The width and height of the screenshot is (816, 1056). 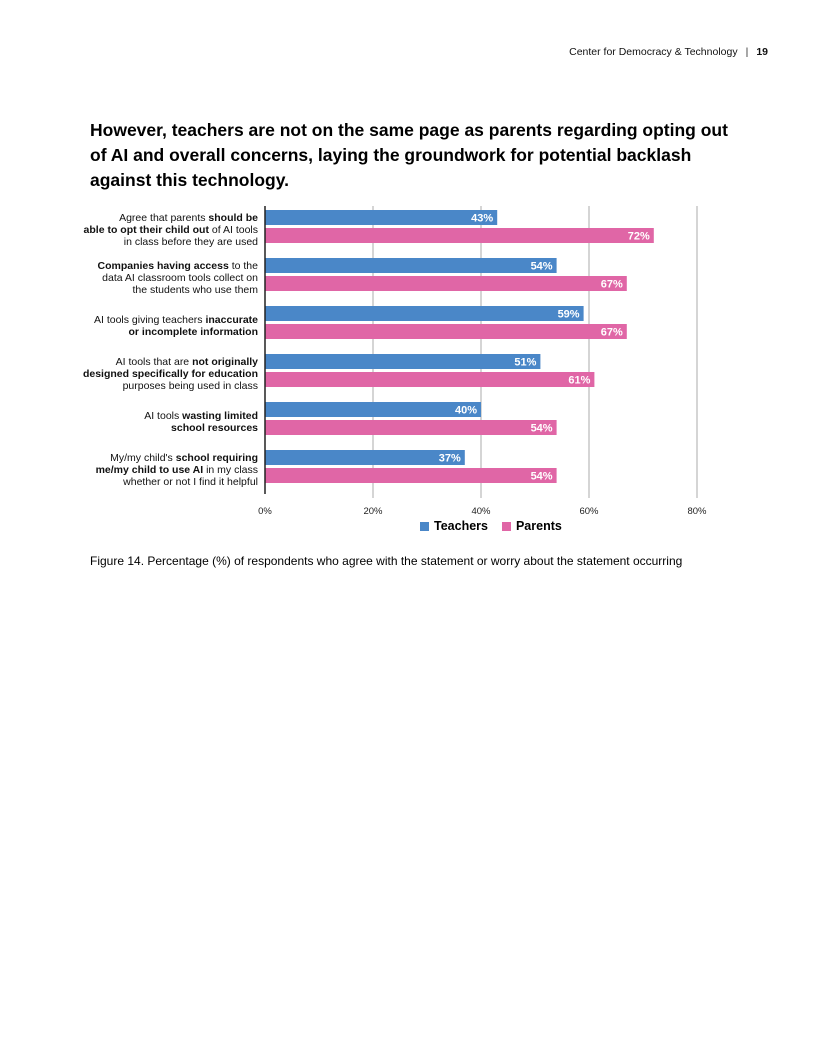 What do you see at coordinates (639, 237) in the screenshot?
I see `data-label-parents: 72%` at bounding box center [639, 237].